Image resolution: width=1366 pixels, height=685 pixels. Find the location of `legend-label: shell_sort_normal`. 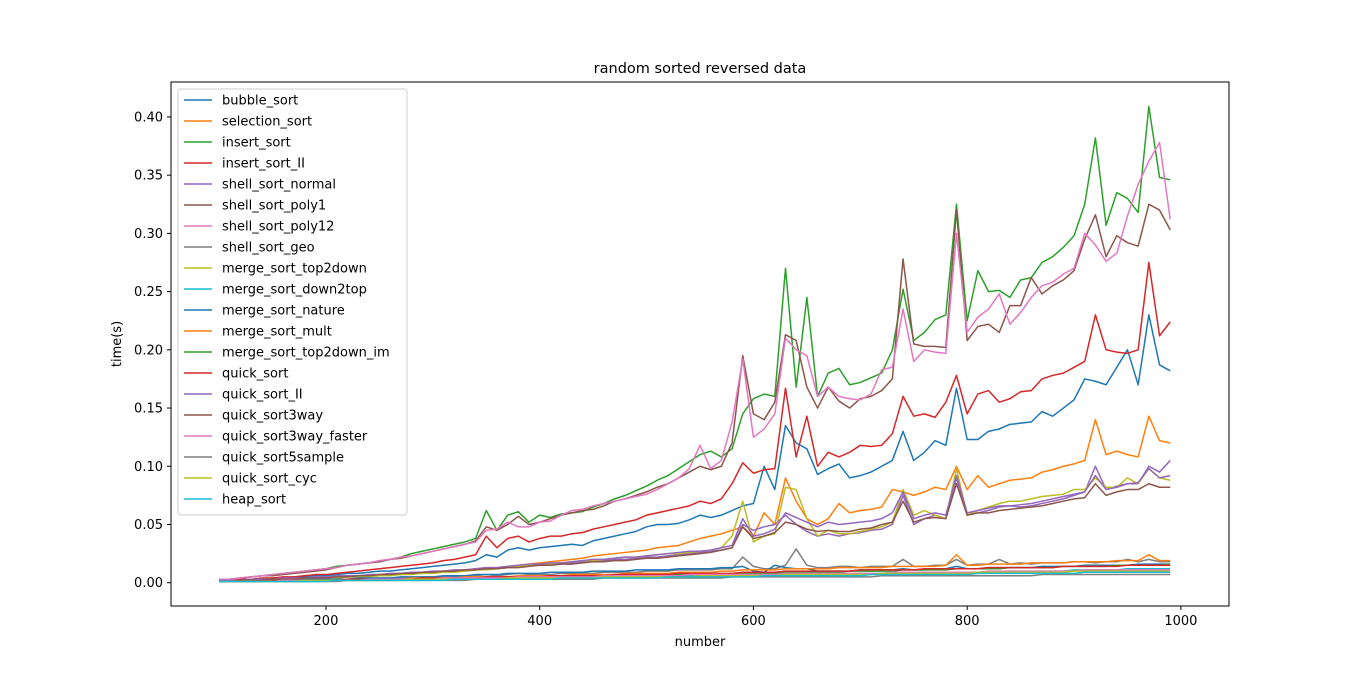

legend-label: shell_sort_normal is located at coordinates (279, 185).